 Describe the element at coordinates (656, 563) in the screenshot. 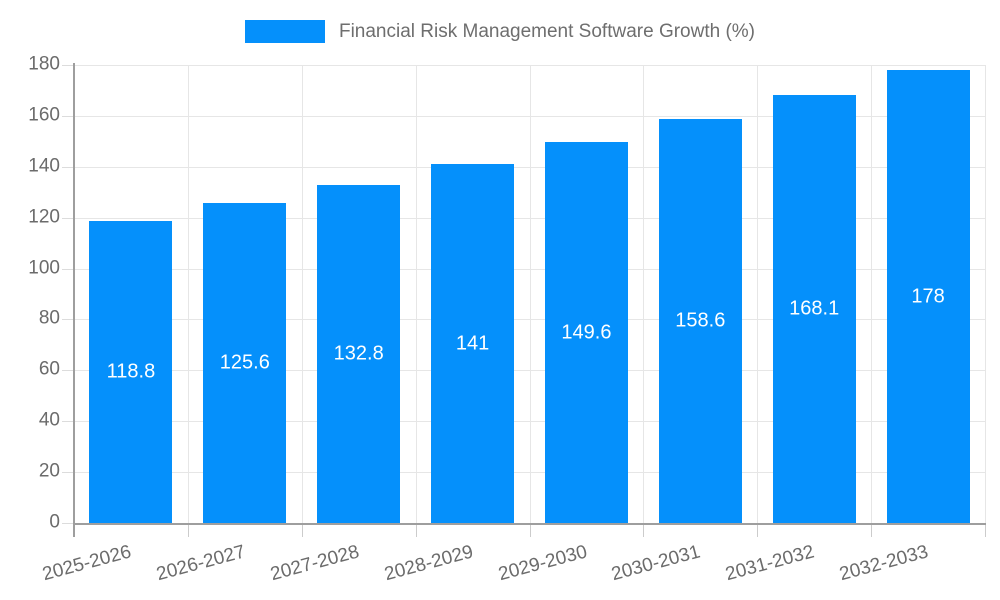

I see `x-axis-category-label: 2030-2031` at that location.